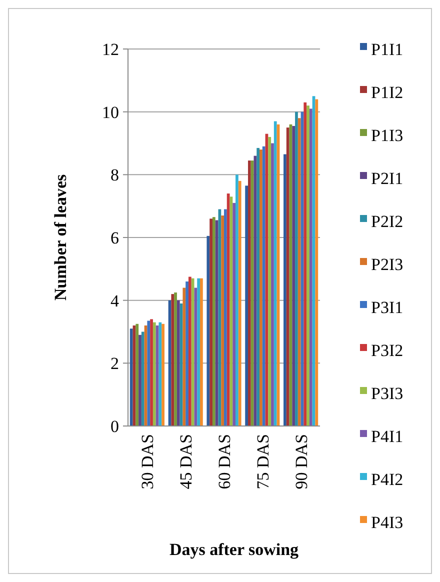  Describe the element at coordinates (262, 462) in the screenshot. I see `x-tick-label: 75 DAS` at that location.